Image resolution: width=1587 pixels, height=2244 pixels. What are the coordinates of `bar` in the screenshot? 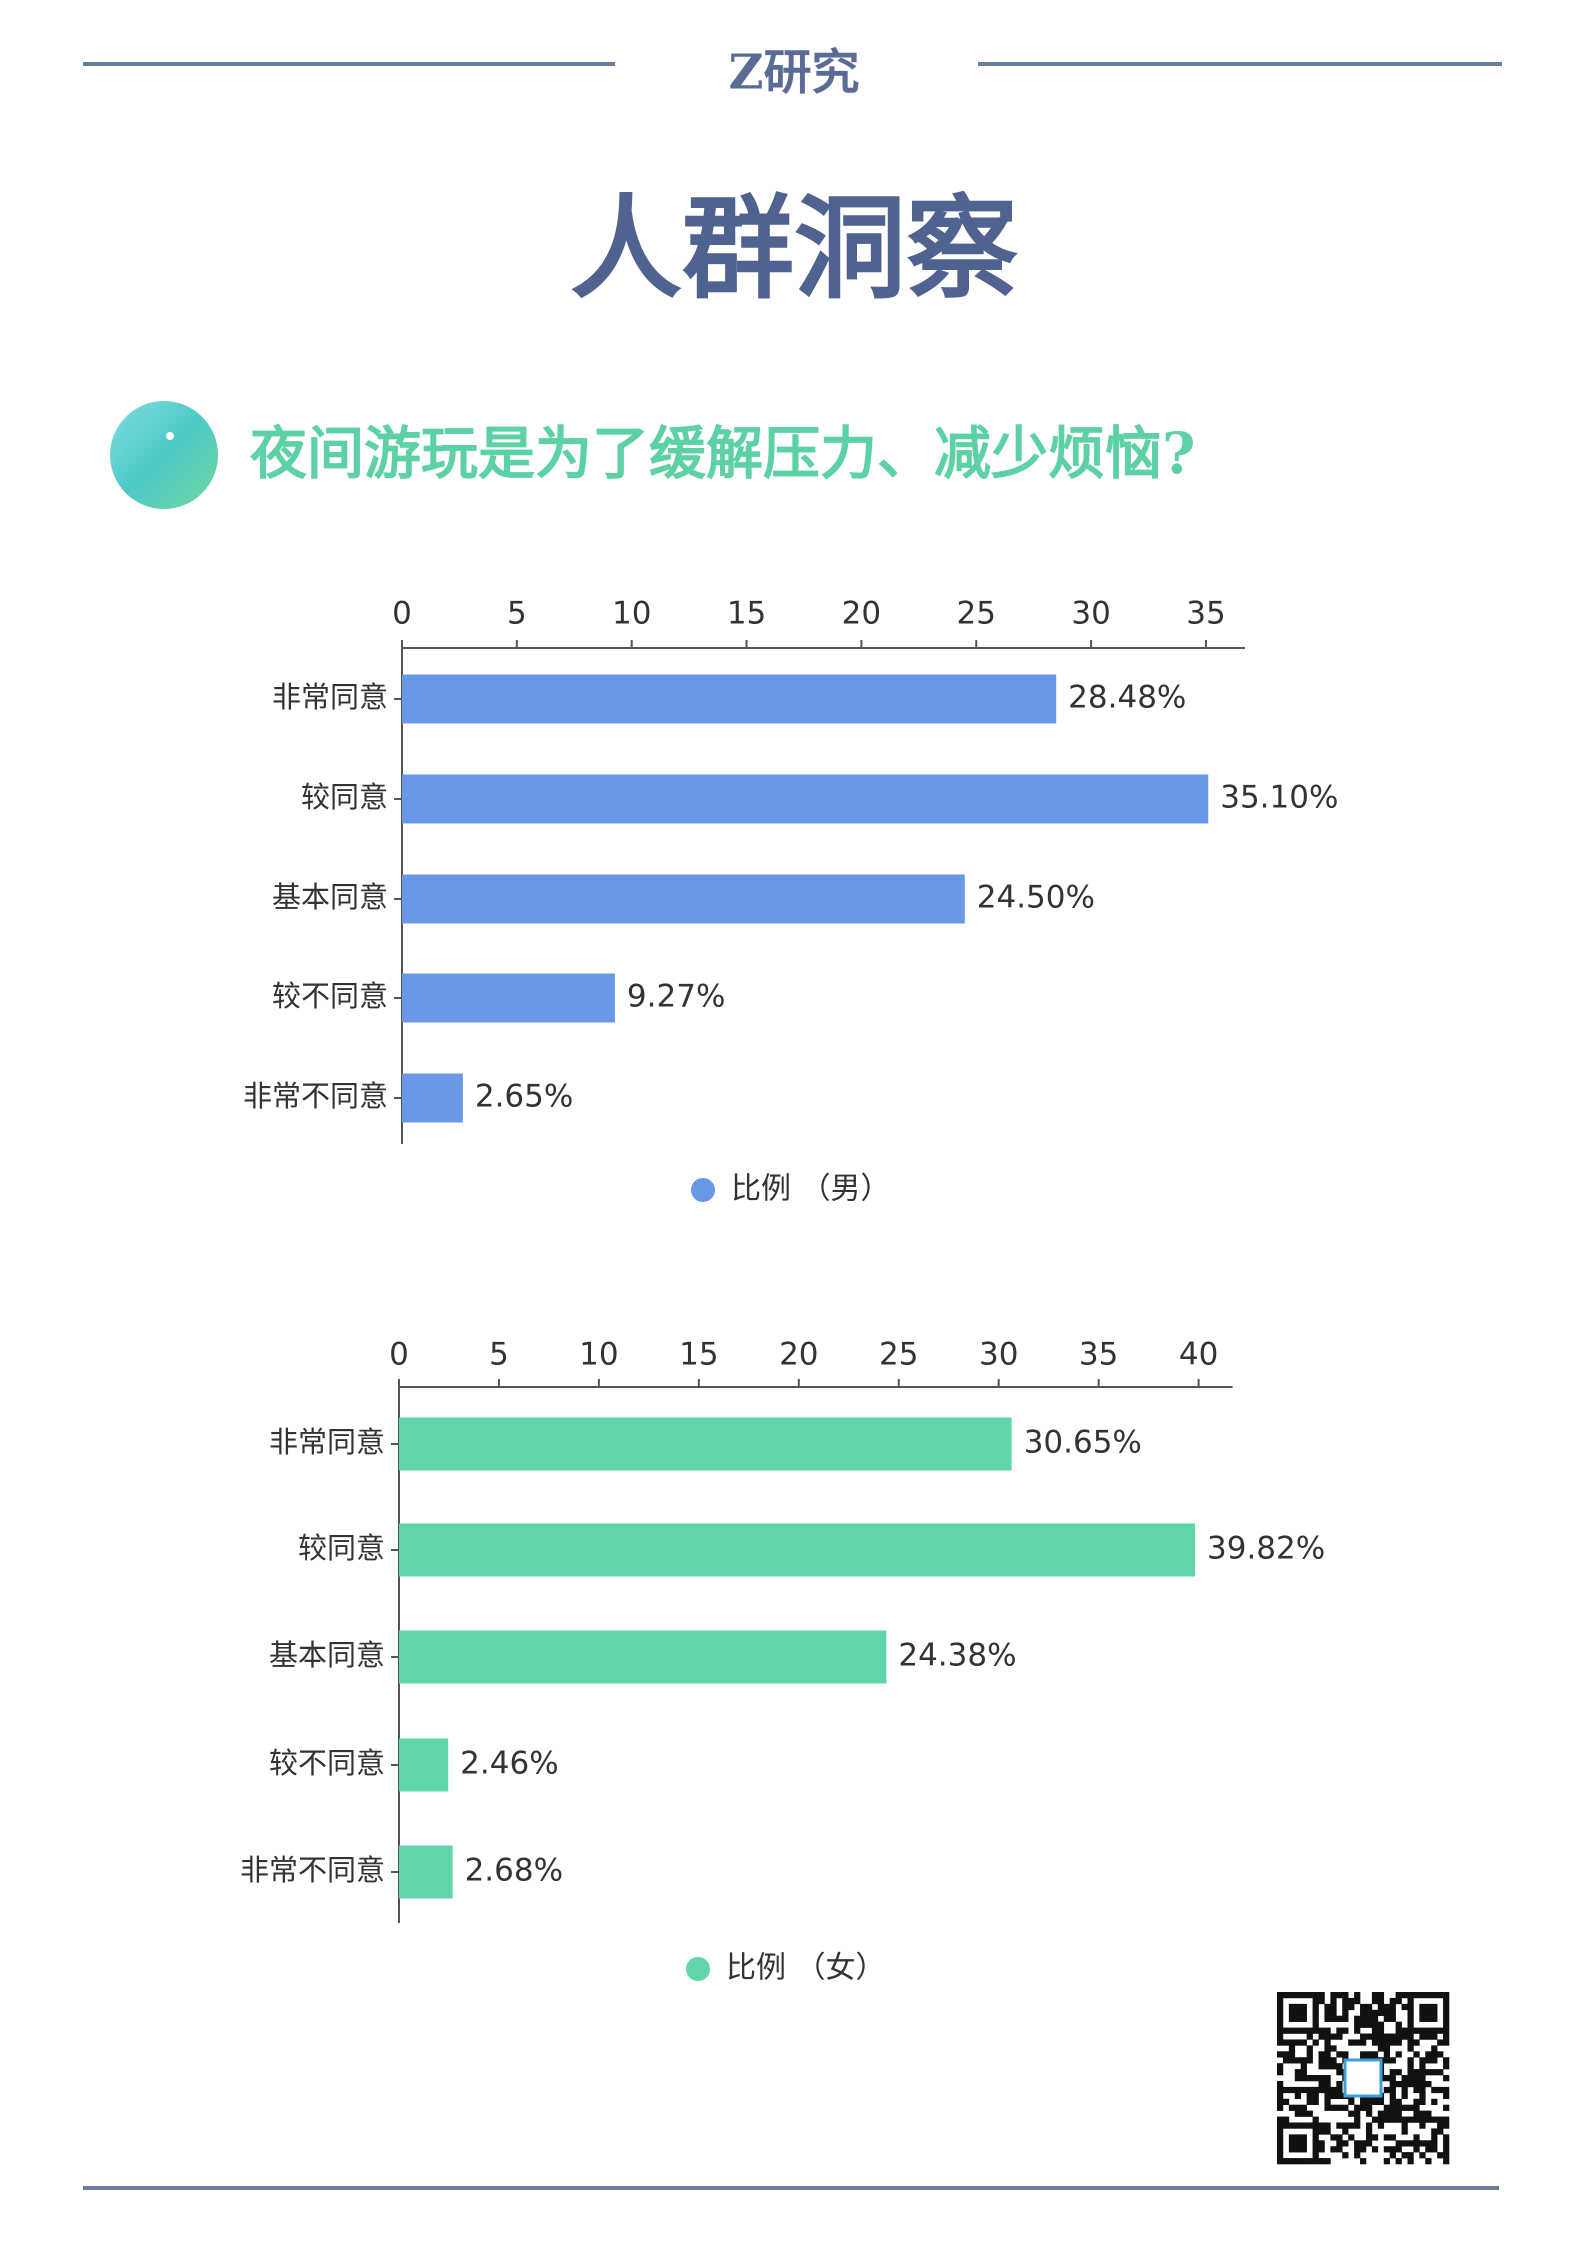 It's located at (432, 1098).